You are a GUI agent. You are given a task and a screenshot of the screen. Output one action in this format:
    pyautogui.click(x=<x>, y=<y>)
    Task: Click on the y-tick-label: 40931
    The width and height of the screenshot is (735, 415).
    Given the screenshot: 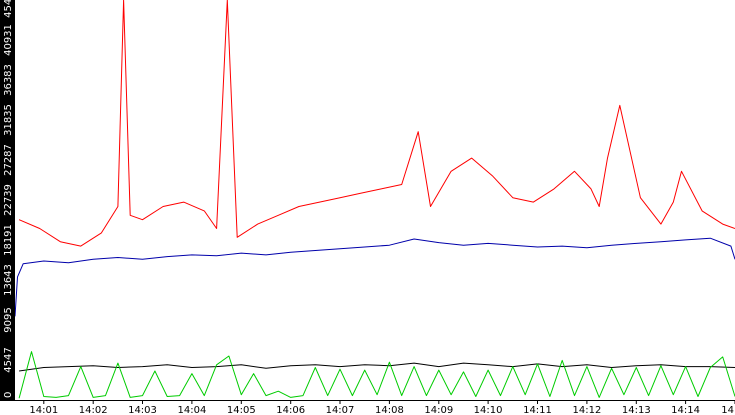 What is the action you would take?
    pyautogui.click(x=8, y=40)
    